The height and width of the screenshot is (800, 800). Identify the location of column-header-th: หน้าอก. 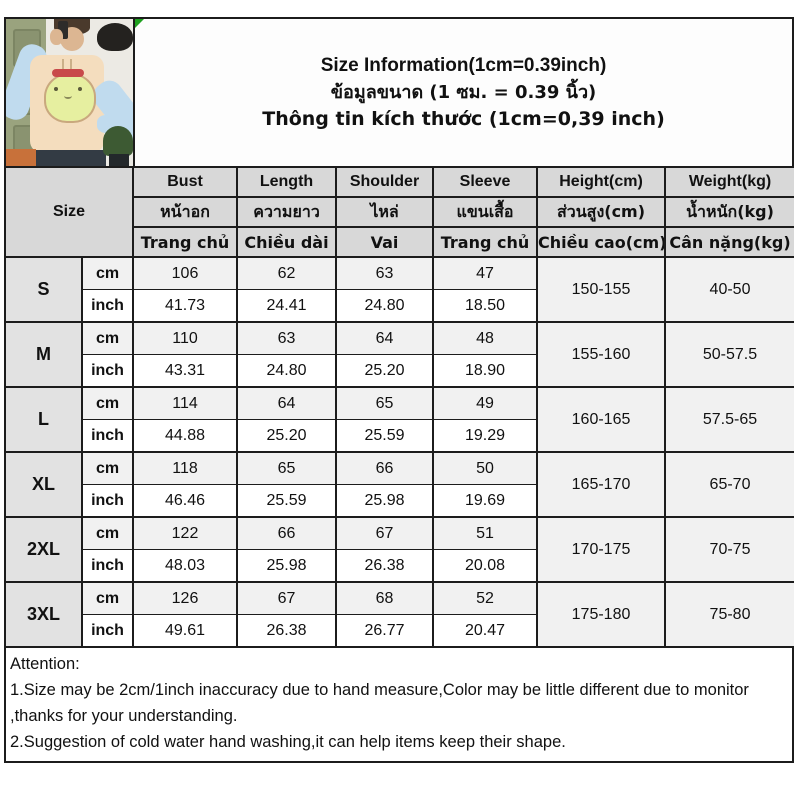
(185, 212).